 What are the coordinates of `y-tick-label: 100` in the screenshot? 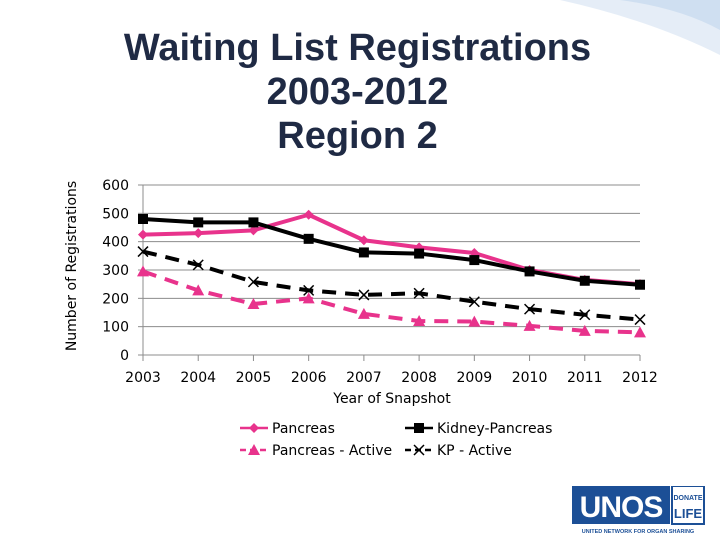 It's located at (115, 328).